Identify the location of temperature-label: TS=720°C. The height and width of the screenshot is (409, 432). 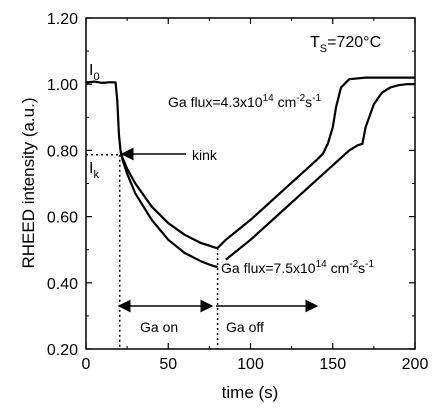
(345, 44).